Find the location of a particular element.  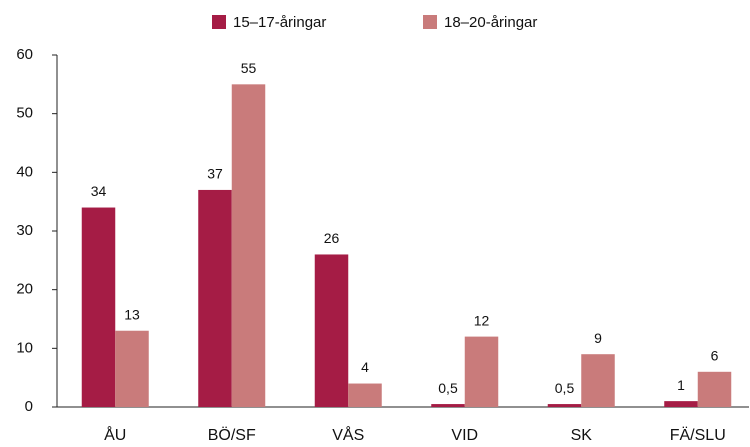

y-tick-label: 50 is located at coordinates (24, 113).